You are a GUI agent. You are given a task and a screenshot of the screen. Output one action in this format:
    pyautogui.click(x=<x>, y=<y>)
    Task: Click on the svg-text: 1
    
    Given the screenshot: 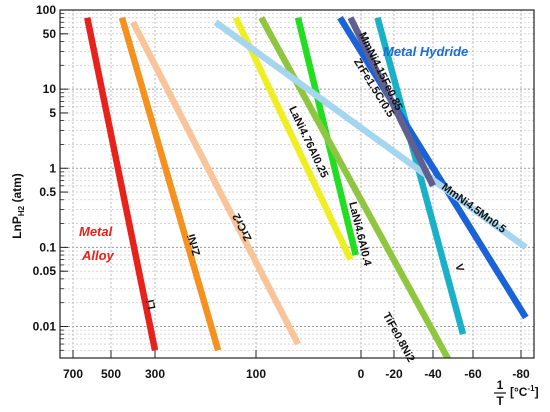 What is the action you would take?
    pyautogui.click(x=500, y=385)
    